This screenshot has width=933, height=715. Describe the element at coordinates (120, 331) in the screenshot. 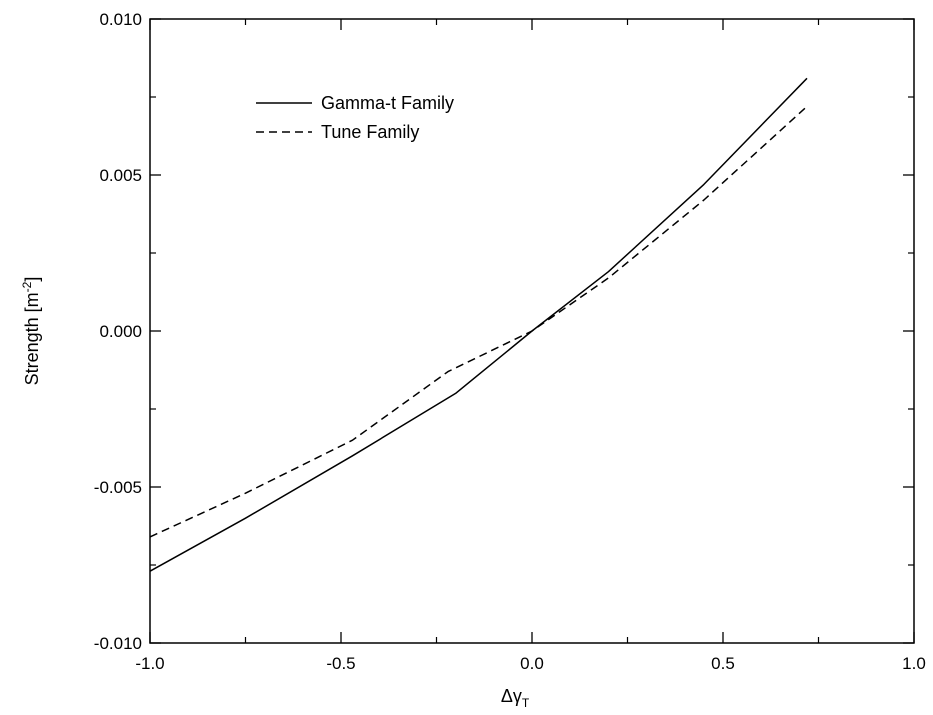

I see `y-tick-label: 0.000` at that location.